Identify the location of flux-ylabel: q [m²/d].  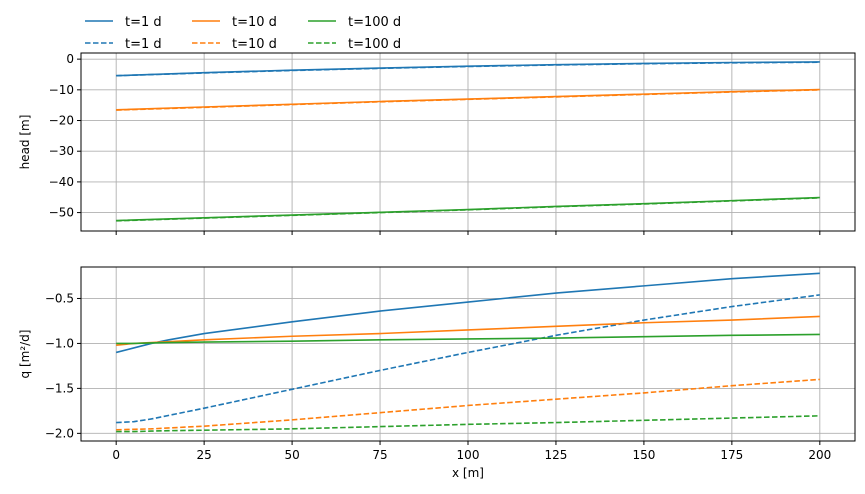
(25, 354).